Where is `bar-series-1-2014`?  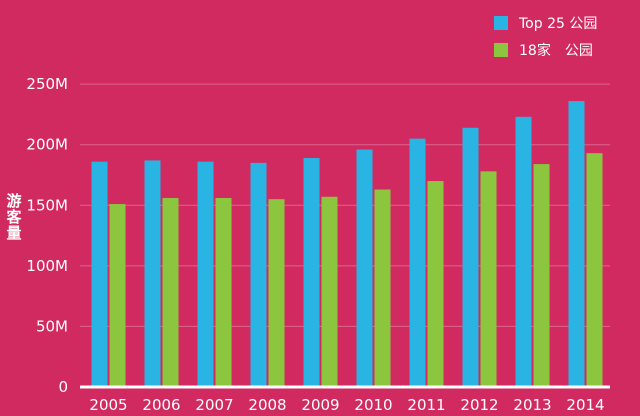 bar-series-1-2014 is located at coordinates (594, 270).